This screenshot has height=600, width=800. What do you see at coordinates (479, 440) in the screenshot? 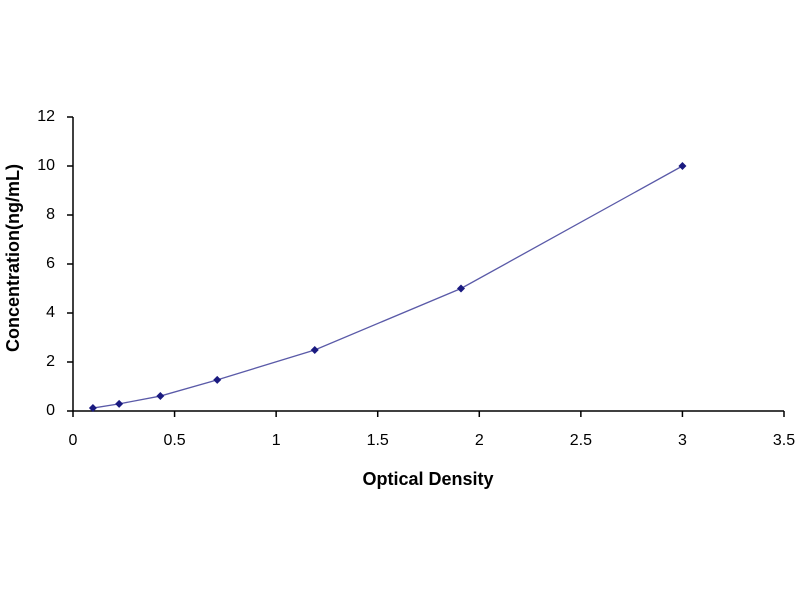
I see `x-tick-label: 2` at bounding box center [479, 440].